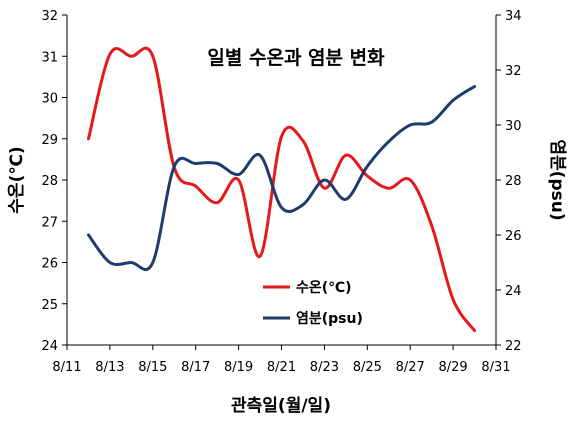 The image size is (580, 432). Describe the element at coordinates (238, 367) in the screenshot. I see `x-tick-label: 8/19` at that location.